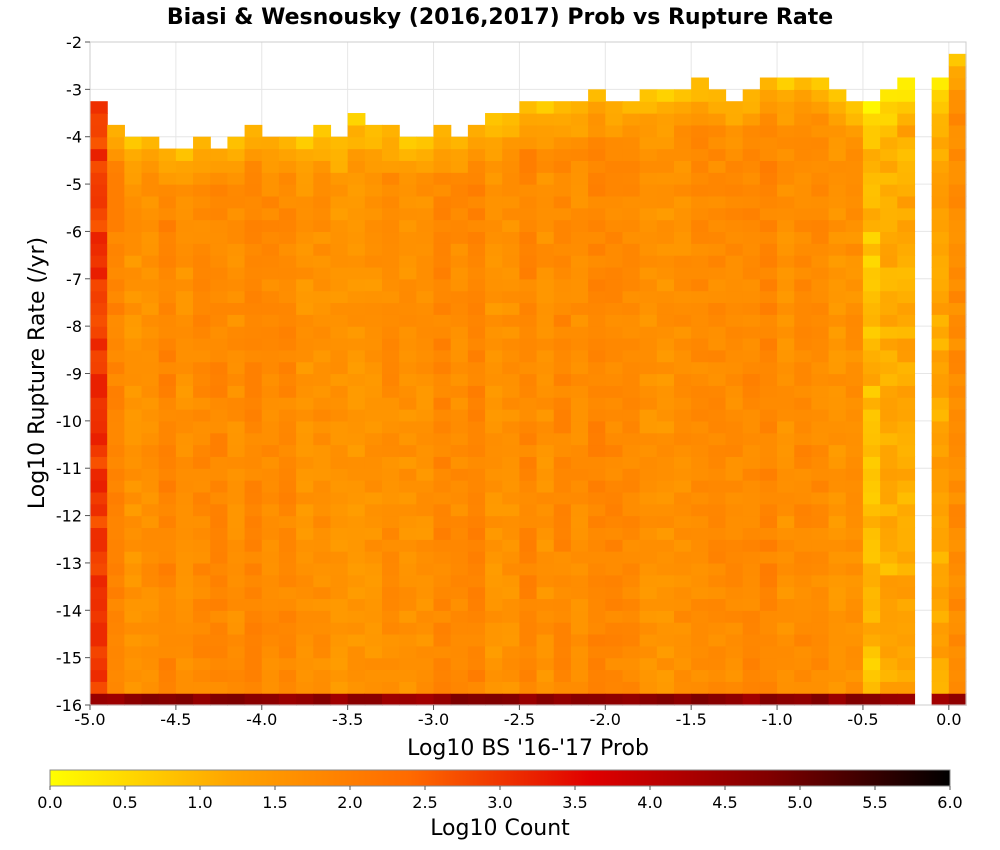  What do you see at coordinates (74, 42) in the screenshot?
I see `y-tick-label: -2` at bounding box center [74, 42].